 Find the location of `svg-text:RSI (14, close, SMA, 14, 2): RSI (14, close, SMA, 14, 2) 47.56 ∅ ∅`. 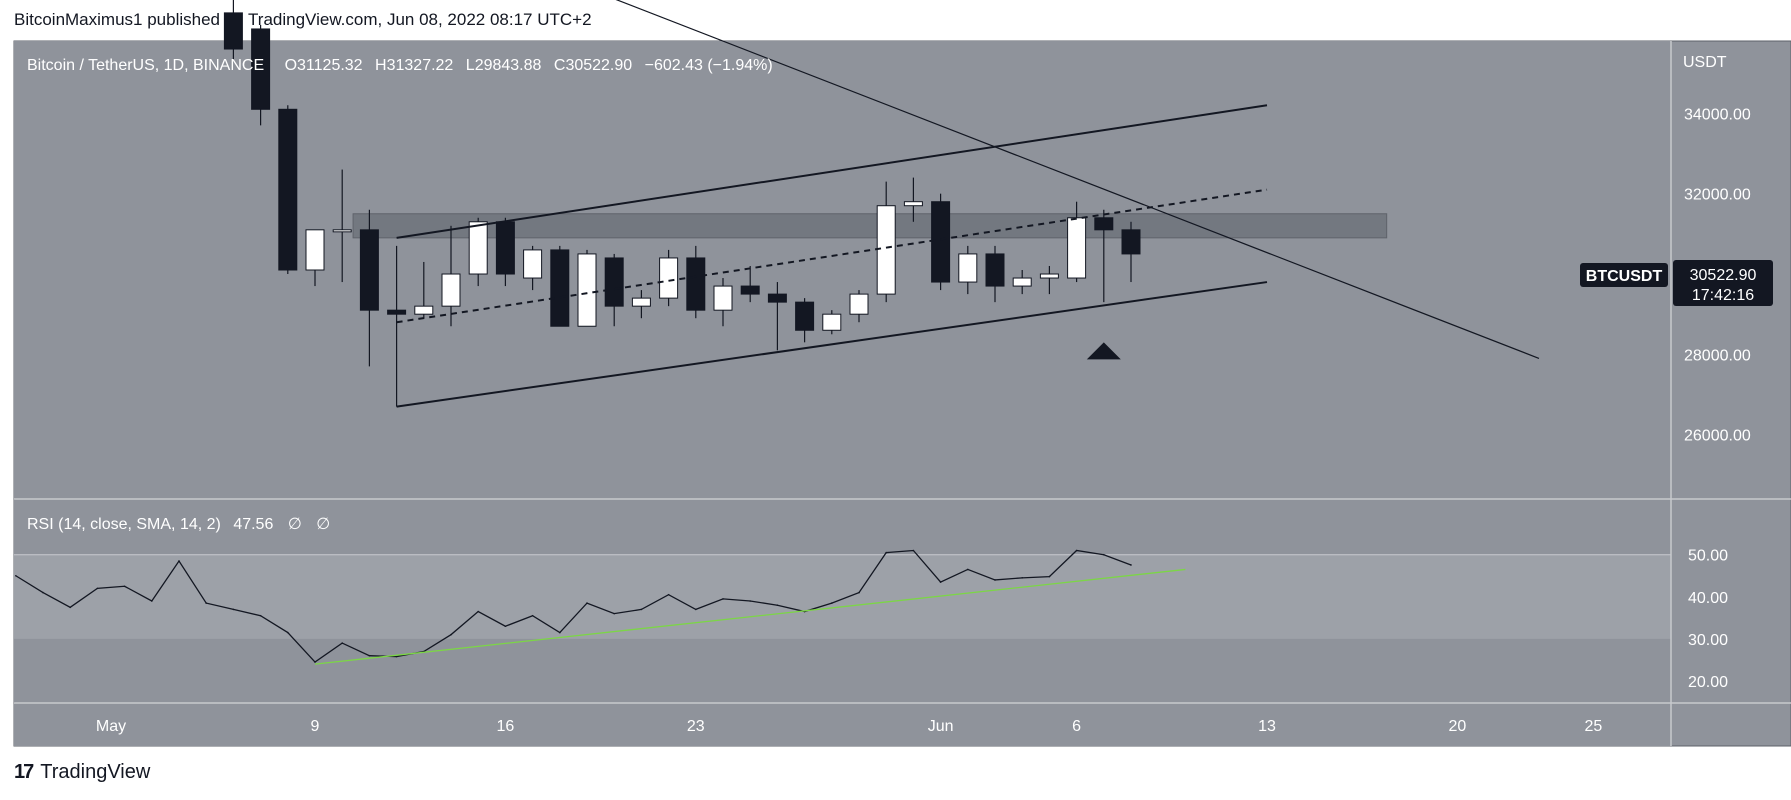

svg-text:RSI (14, close, SMA, 14, 2): RSI (14, close, SMA, 14, 2) 47.56 ∅ ∅ is located at coordinates (178, 524).